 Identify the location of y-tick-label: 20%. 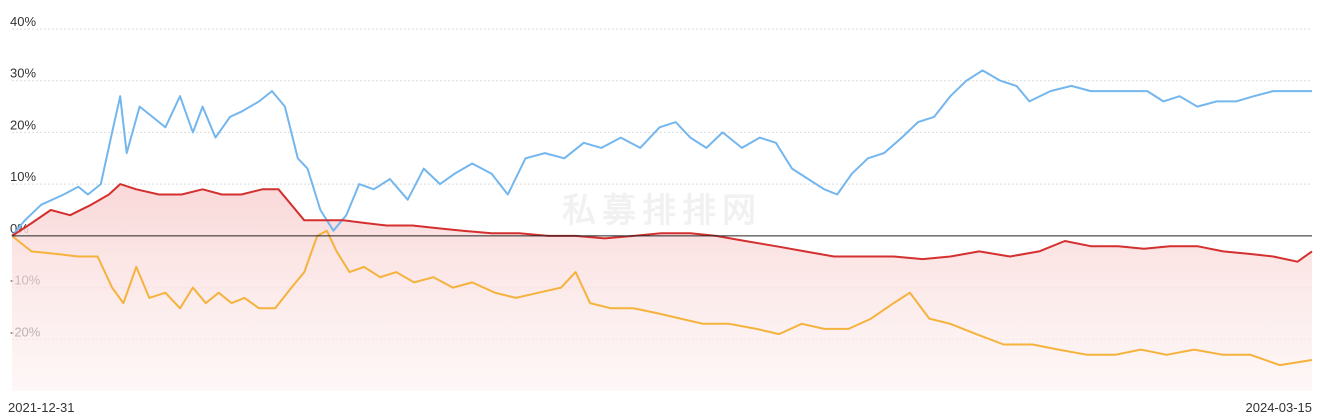
(23, 124).